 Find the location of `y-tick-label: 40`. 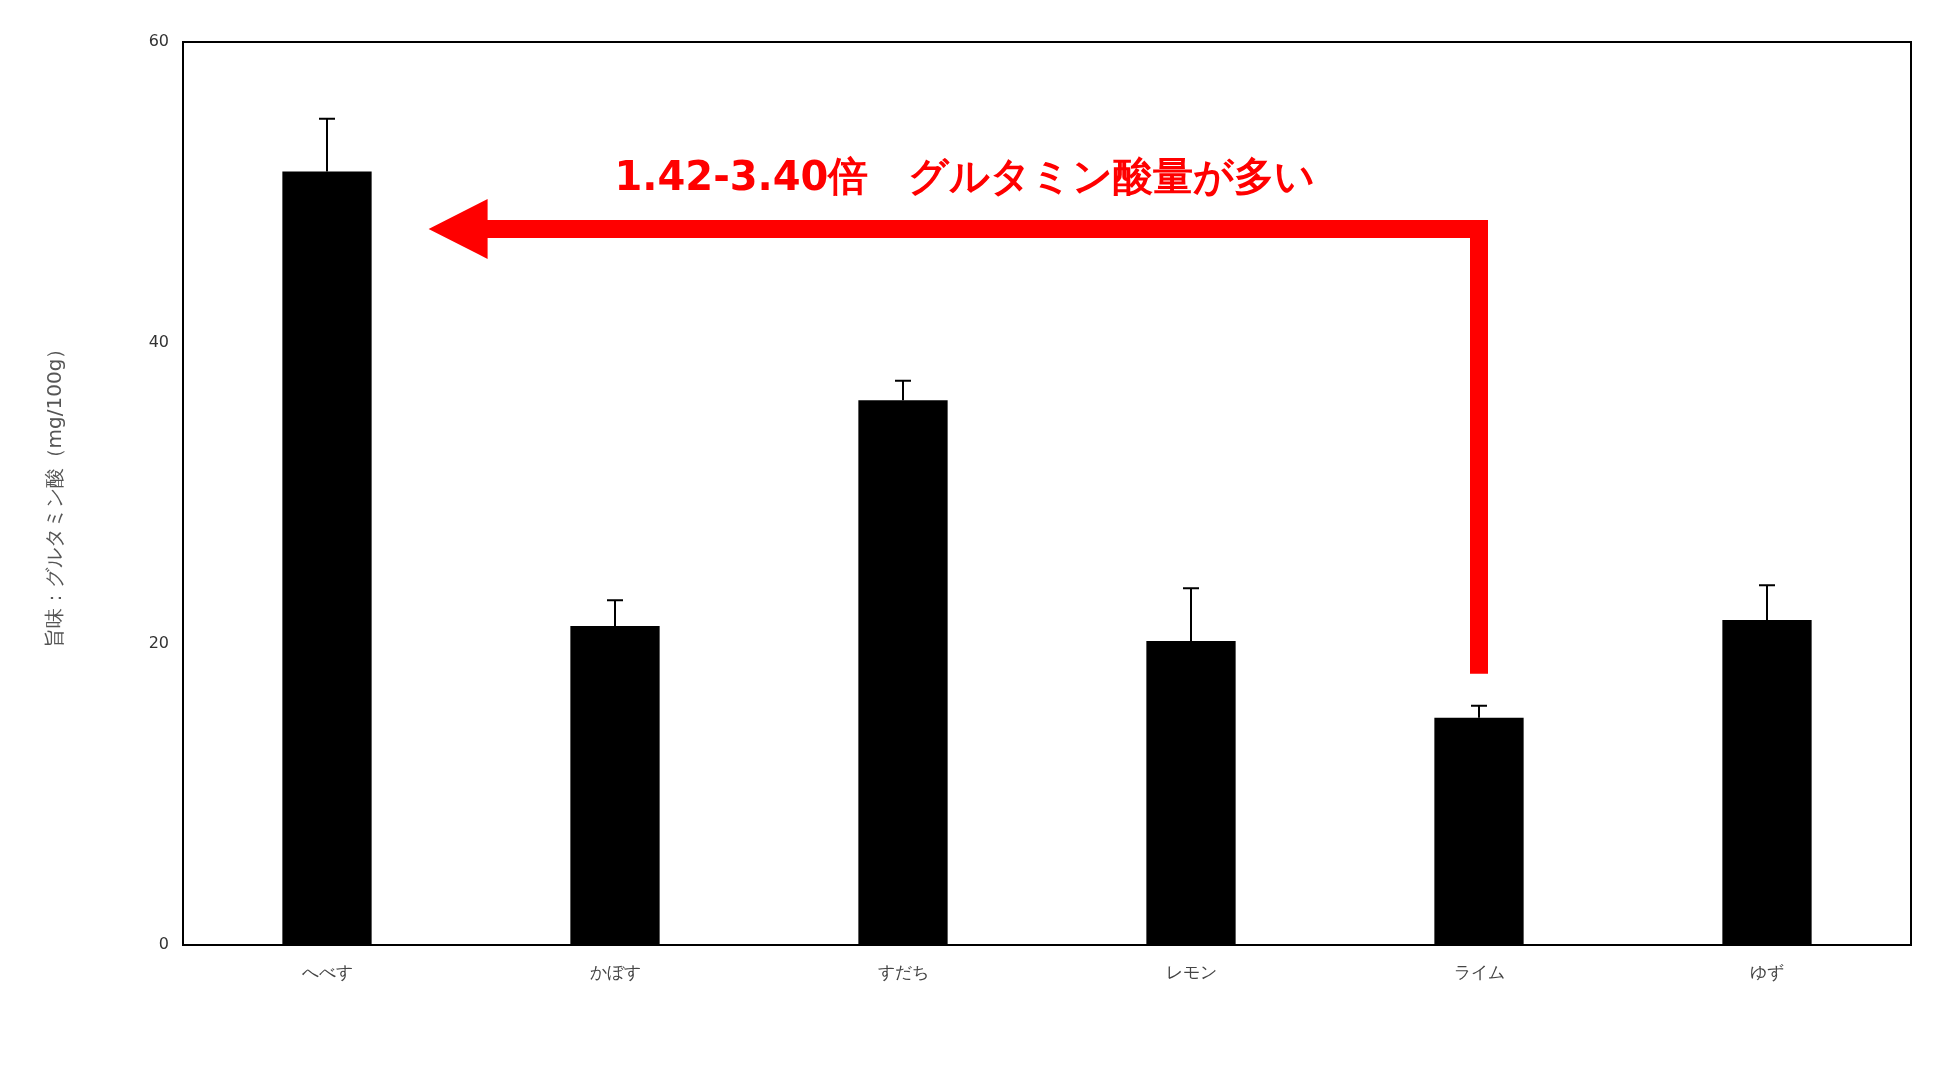

y-tick-label: 40 is located at coordinates (158, 342).